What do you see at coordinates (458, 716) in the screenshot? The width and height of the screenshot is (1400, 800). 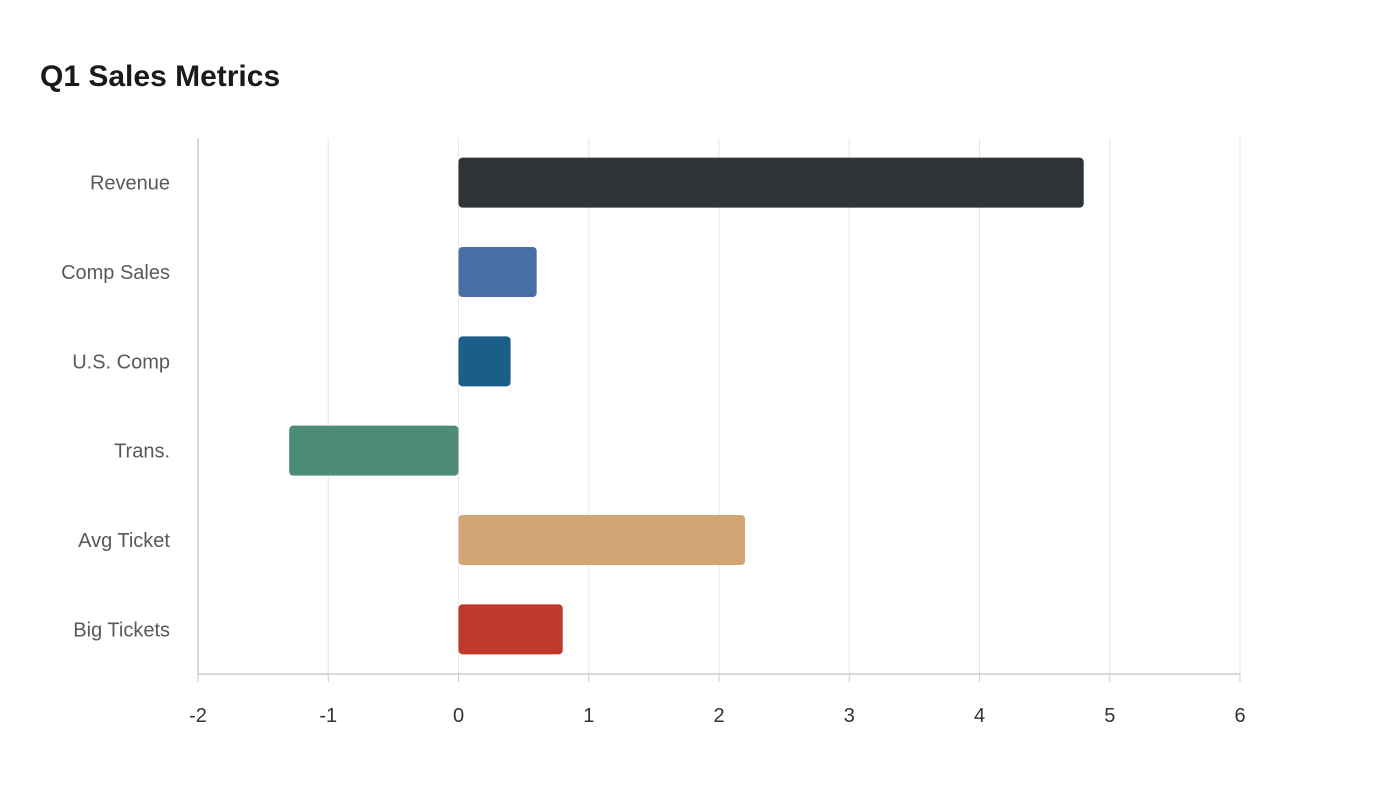 I see `x-tick-label: 0` at bounding box center [458, 716].